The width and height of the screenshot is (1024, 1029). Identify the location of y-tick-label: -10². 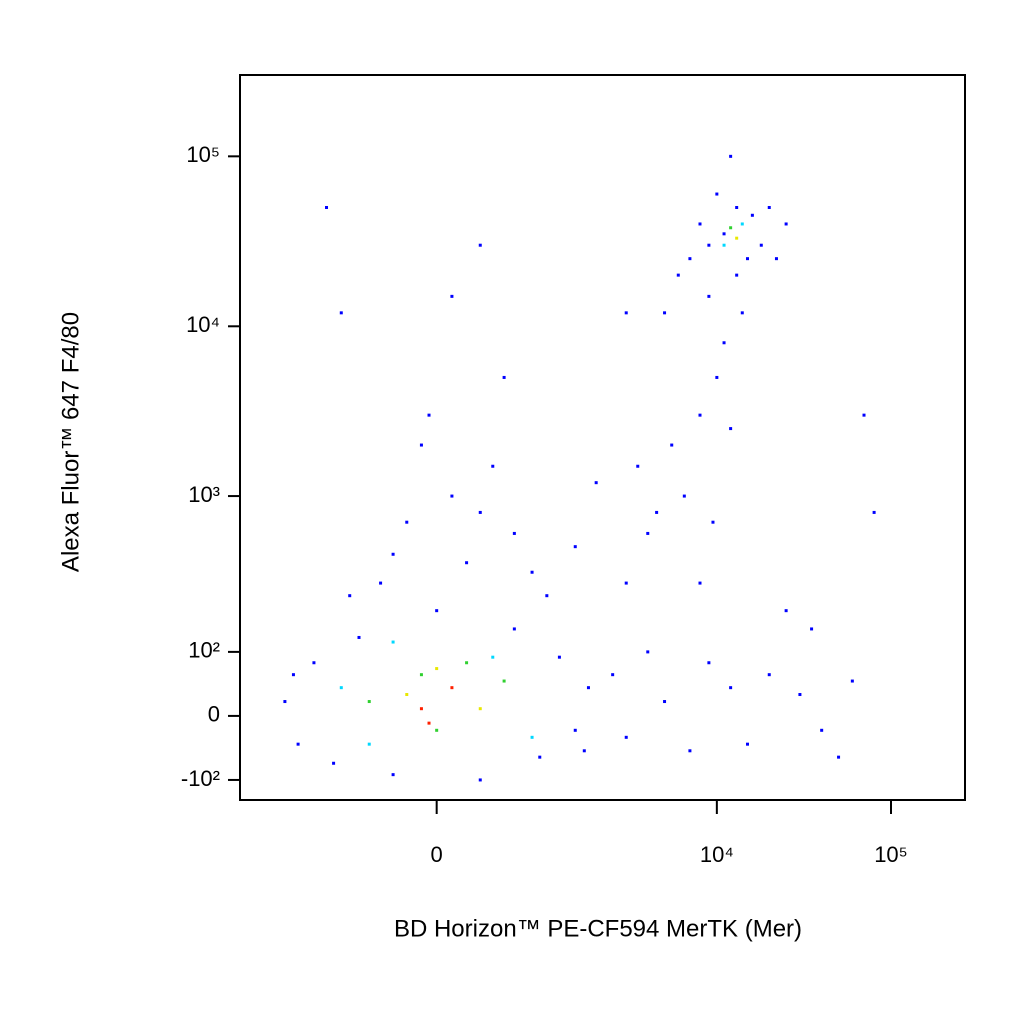
(200, 778).